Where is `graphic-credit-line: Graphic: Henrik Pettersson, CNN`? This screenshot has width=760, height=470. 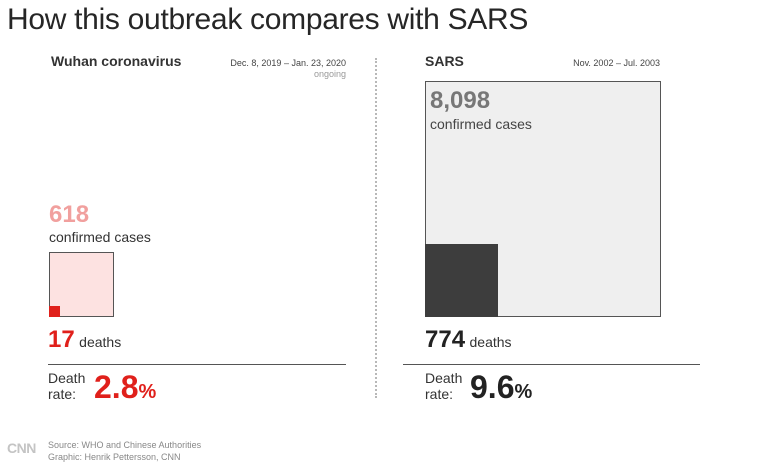
graphic-credit-line: Graphic: Henrik Pettersson, CNN is located at coordinates (114, 457).